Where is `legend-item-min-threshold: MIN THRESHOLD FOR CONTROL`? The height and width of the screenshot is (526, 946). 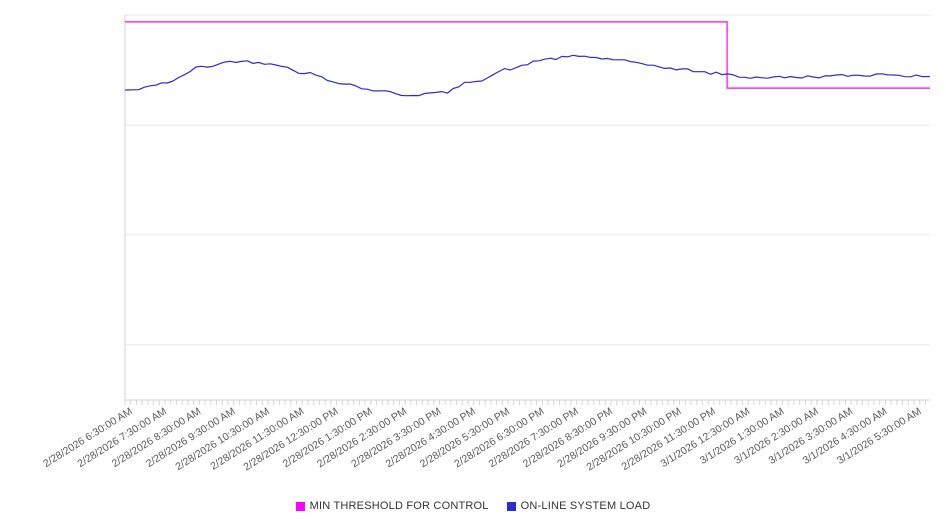
legend-item-min-threshold: MIN THRESHOLD FOR CONTROL is located at coordinates (392, 506).